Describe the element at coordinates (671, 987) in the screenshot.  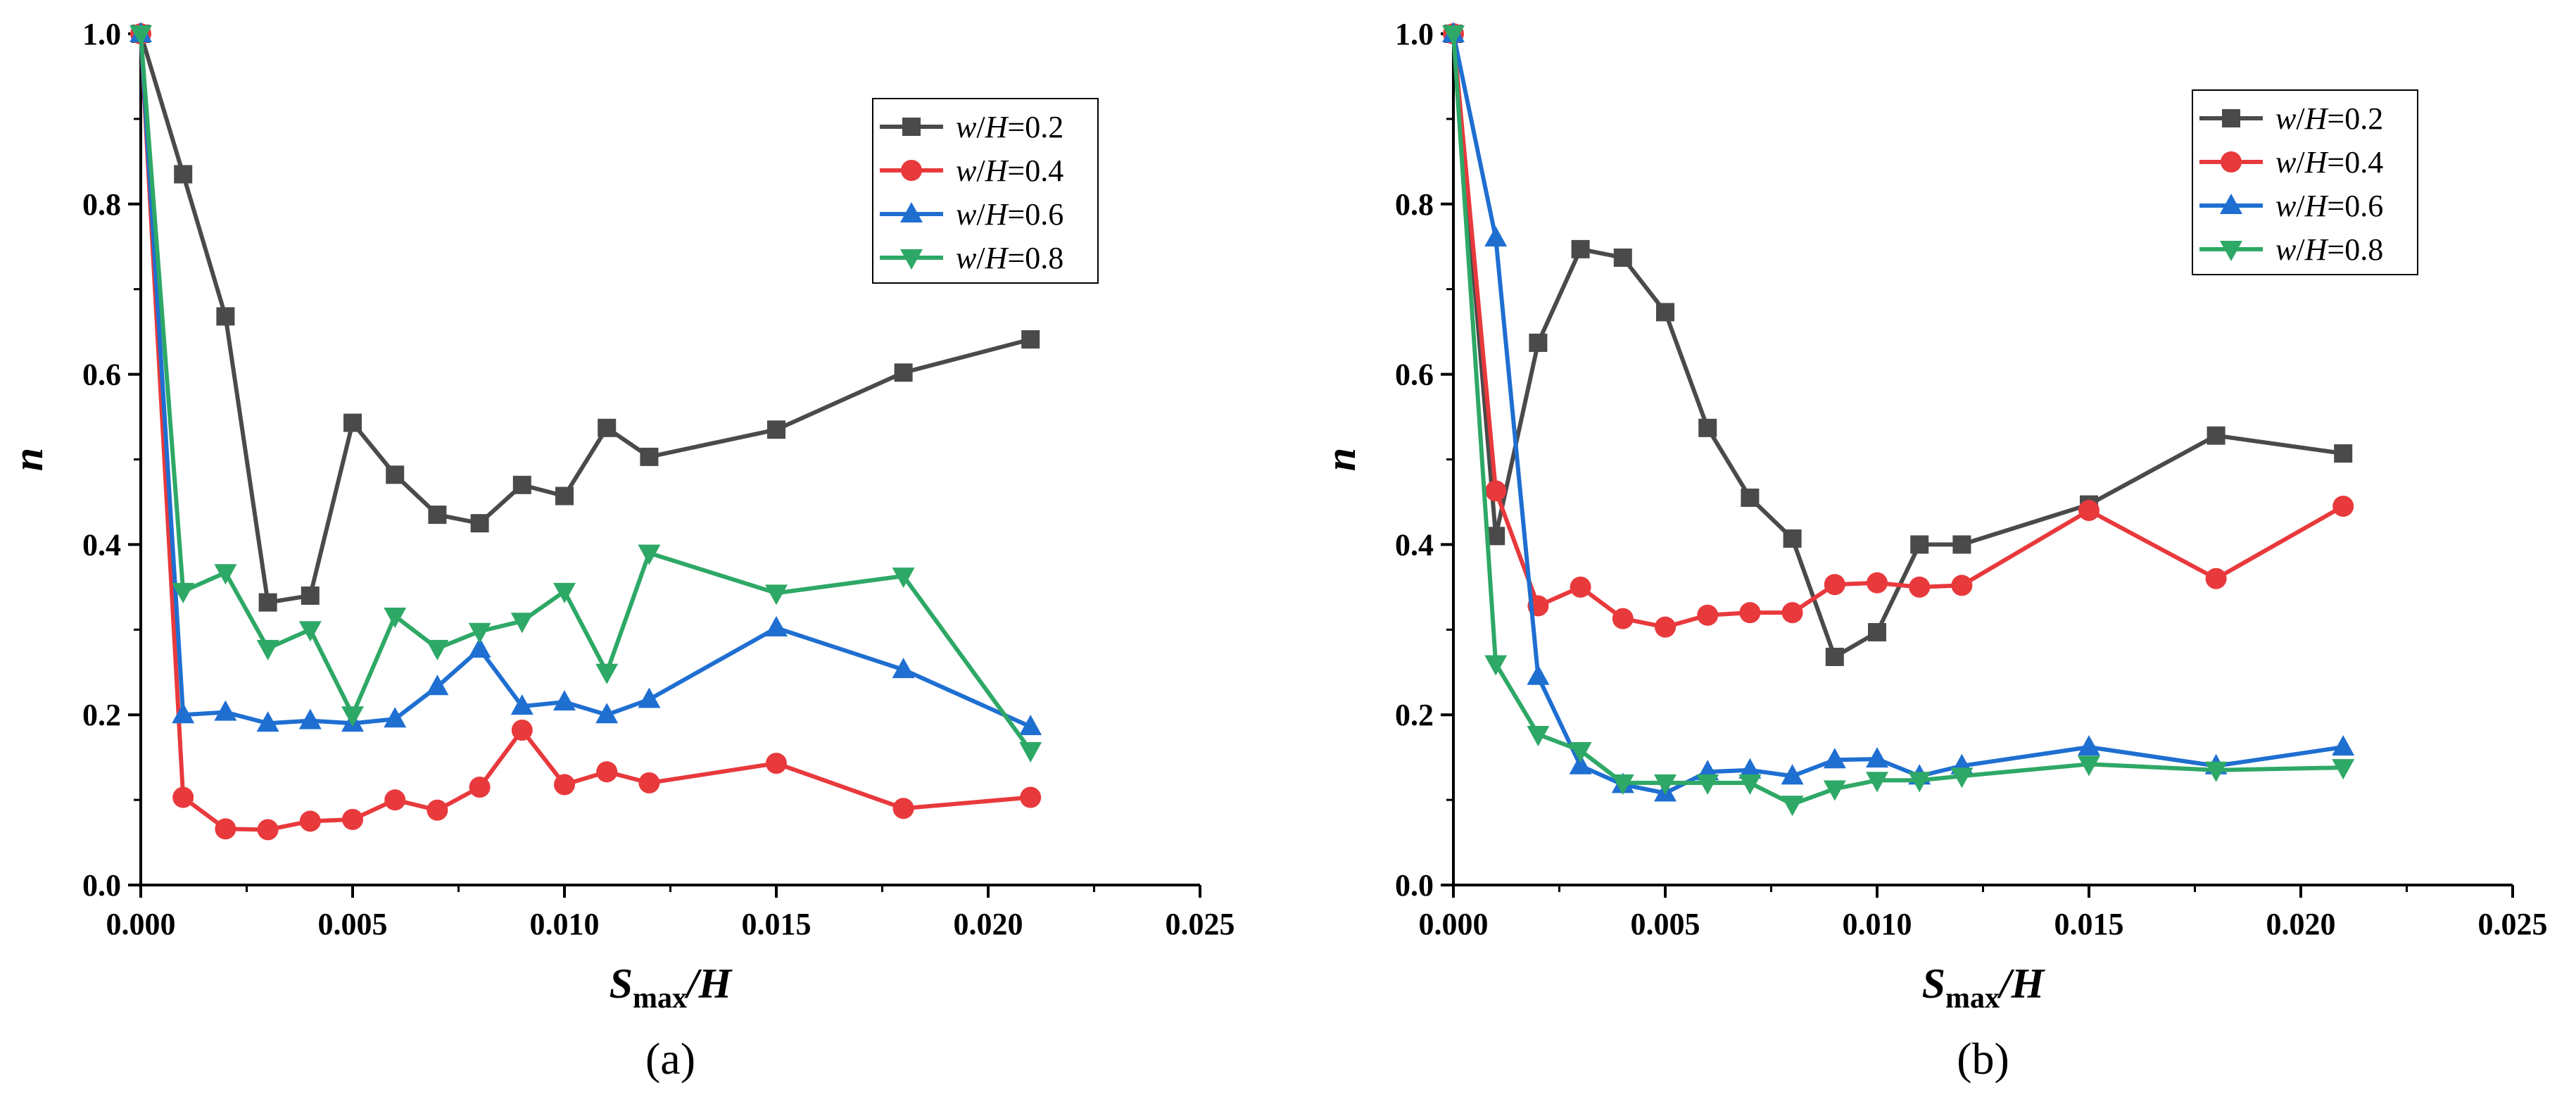
I see `x-axis-title: Smax/H` at that location.